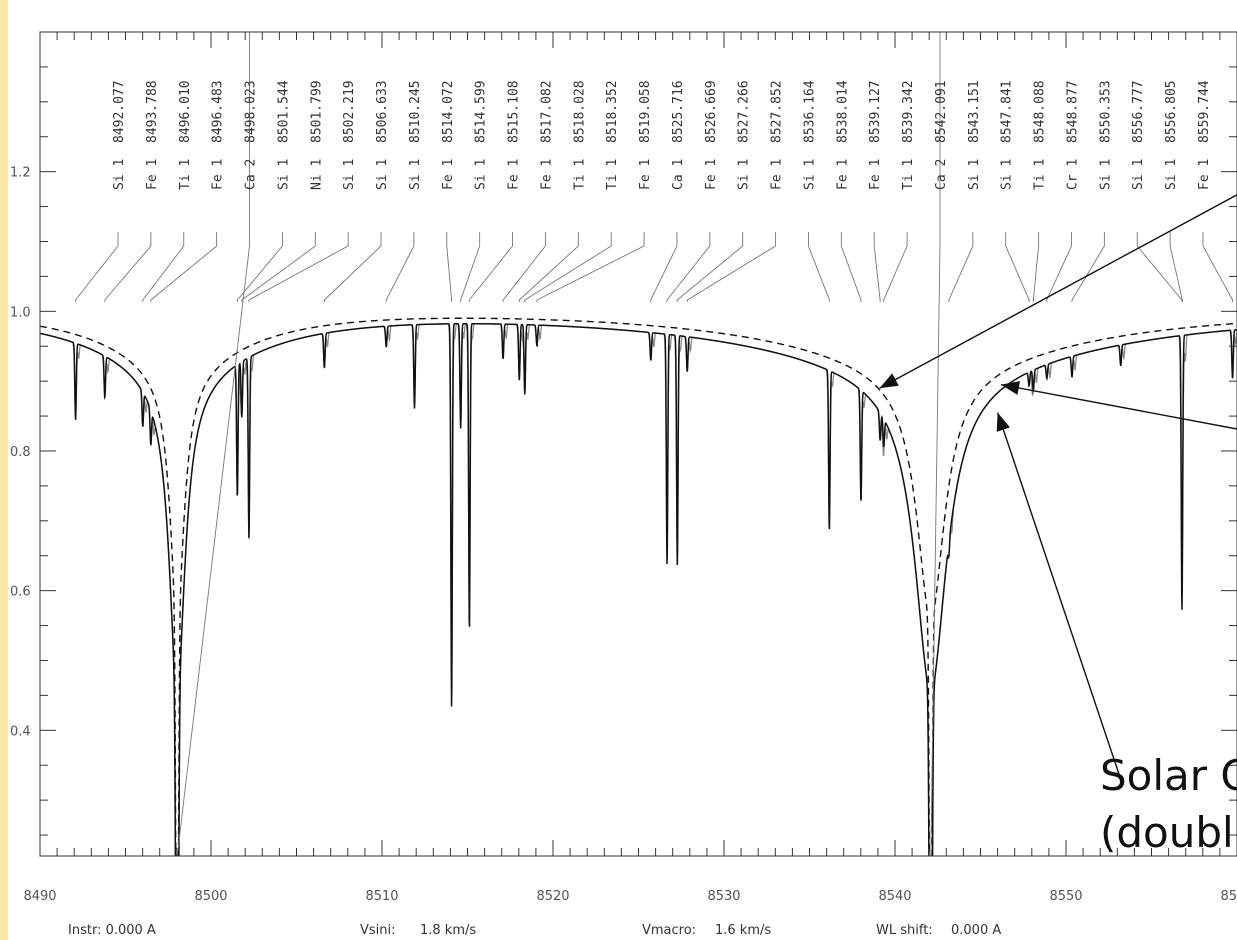 The width and height of the screenshot is (1237, 940). Describe the element at coordinates (875, 111) in the screenshot. I see `line-wavelength-label: 8539.127` at that location.